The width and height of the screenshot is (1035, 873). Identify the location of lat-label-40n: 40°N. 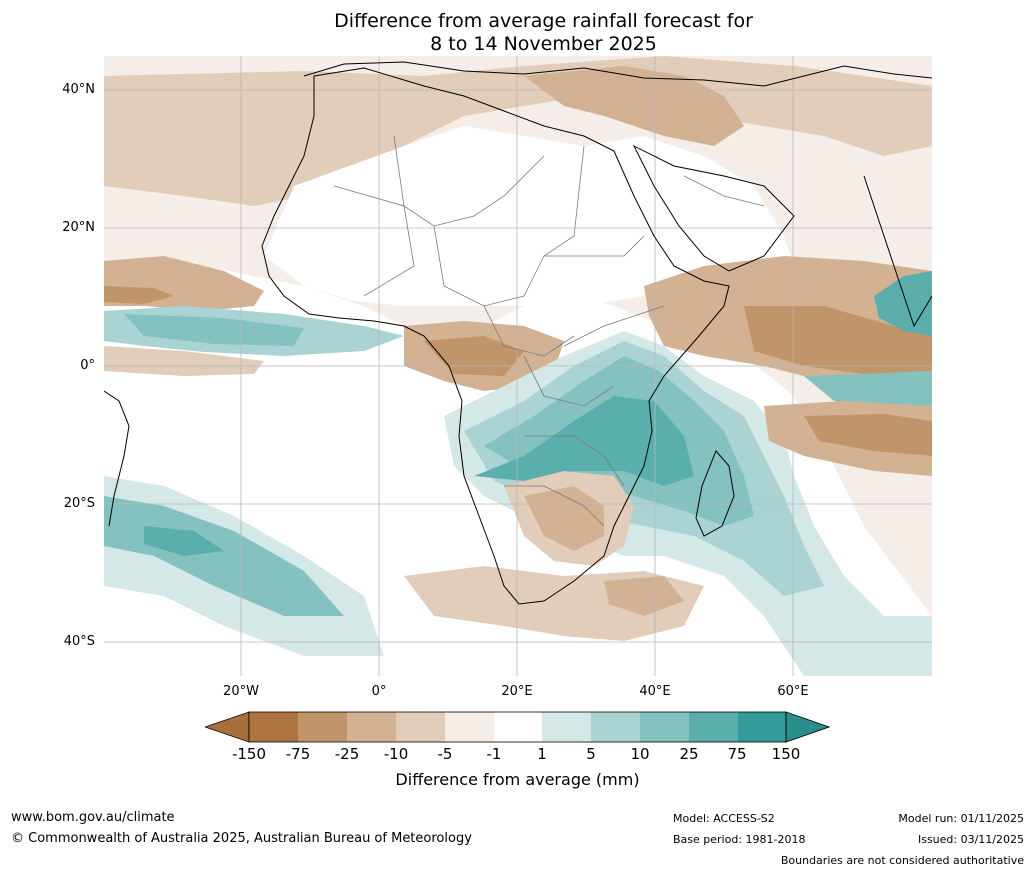
(78, 89).